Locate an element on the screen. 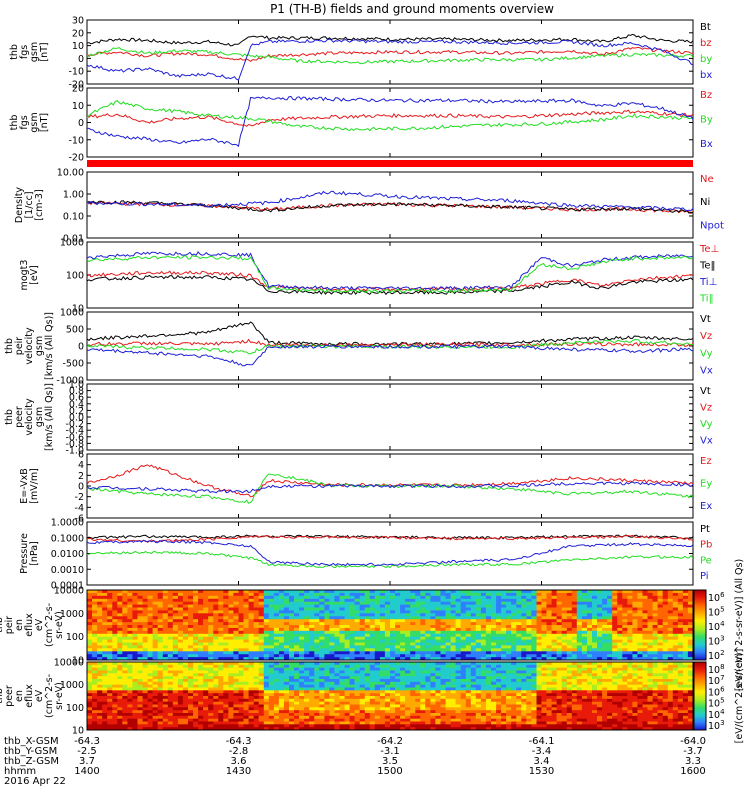  y-tick-label: -500 is located at coordinates (73, 364).